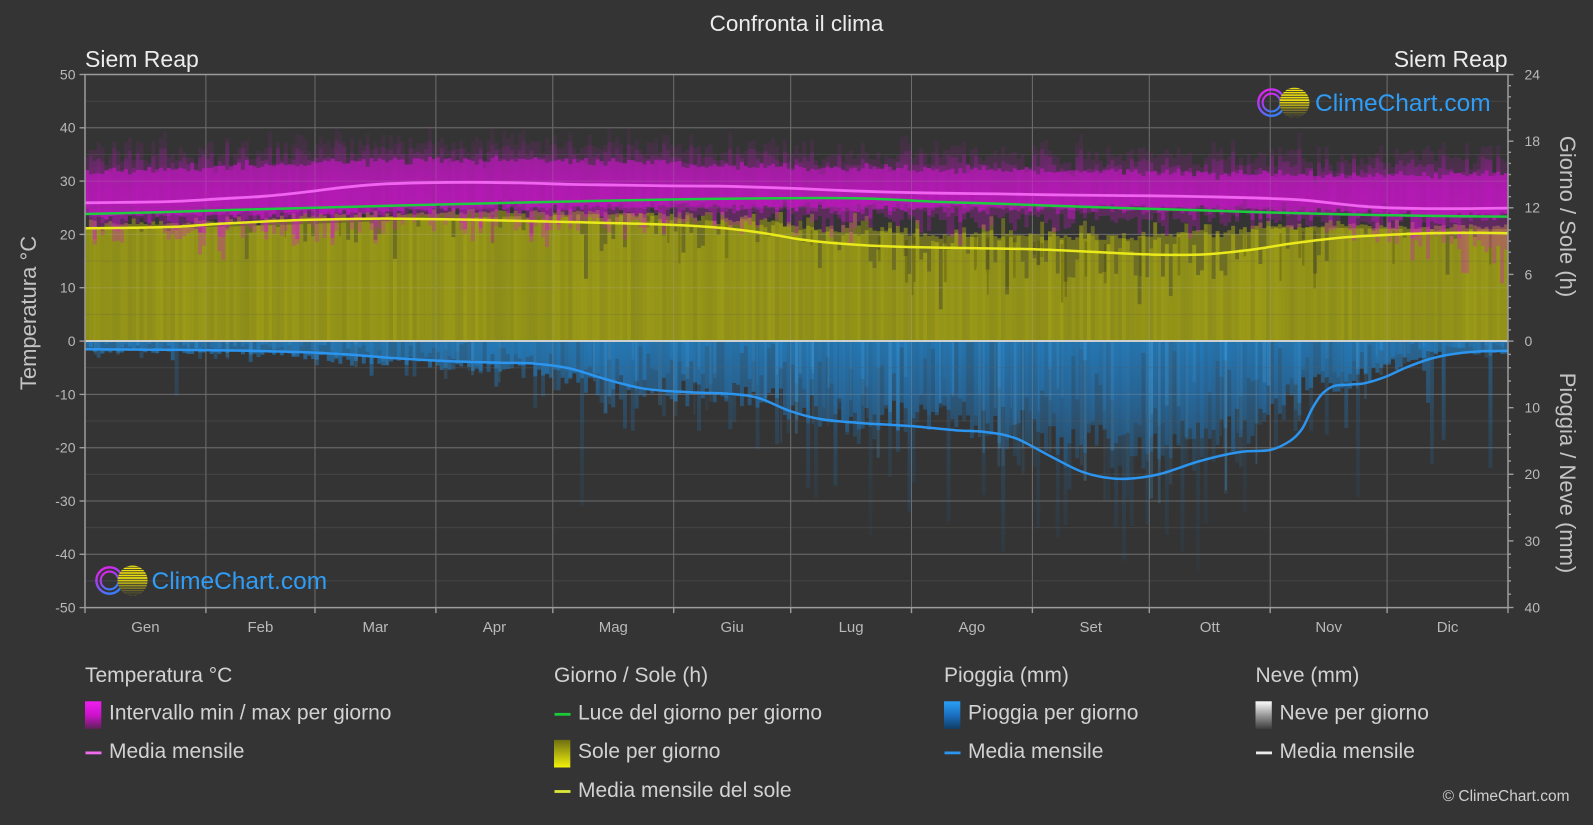 Image resolution: width=1593 pixels, height=825 pixels. I want to click on svg-text: -30, so click(65, 501).